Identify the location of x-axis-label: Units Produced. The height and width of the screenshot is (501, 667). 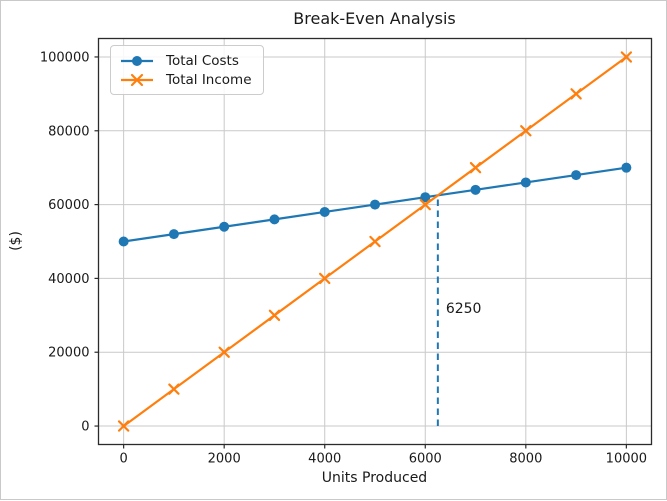
(374, 478).